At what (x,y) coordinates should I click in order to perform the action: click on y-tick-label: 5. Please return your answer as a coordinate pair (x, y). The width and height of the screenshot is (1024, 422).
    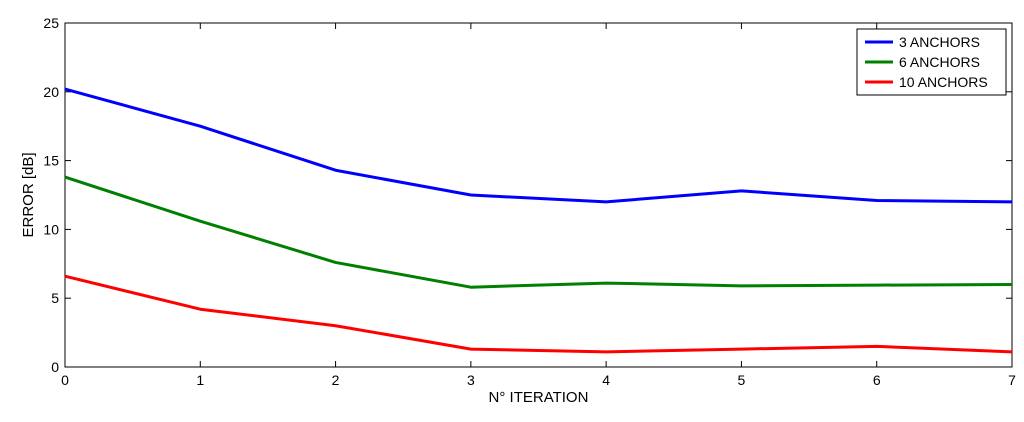
    Looking at the image, I should click on (55, 298).